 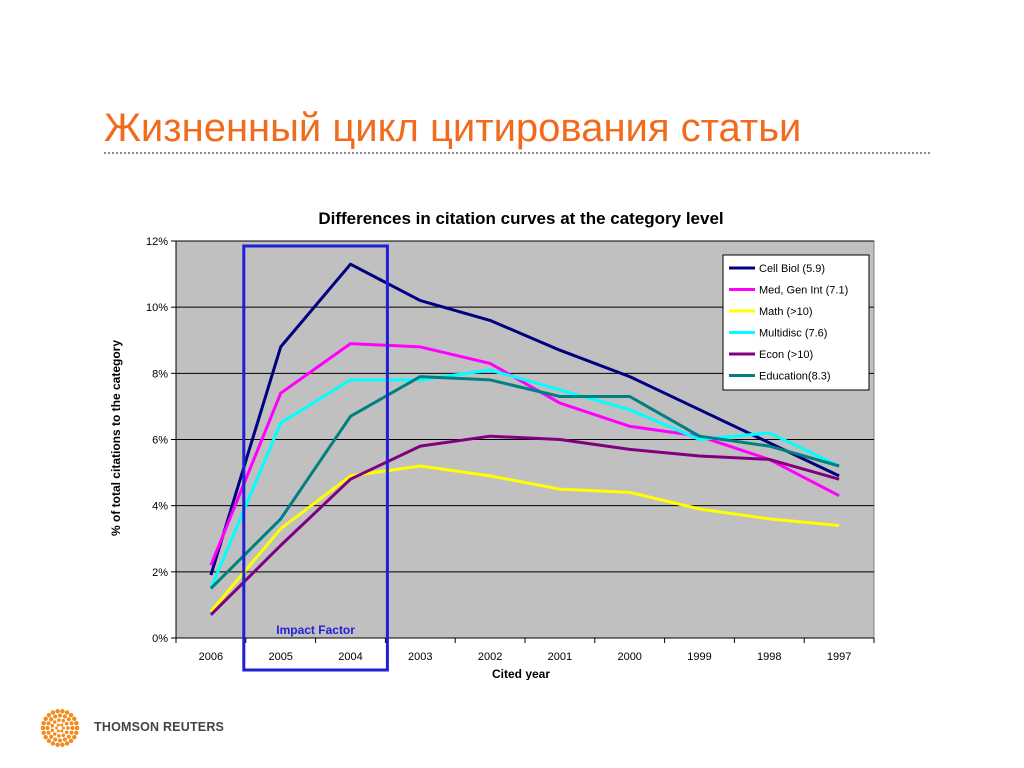 I want to click on impact-factor-label: Impact Factor, so click(x=315, y=630).